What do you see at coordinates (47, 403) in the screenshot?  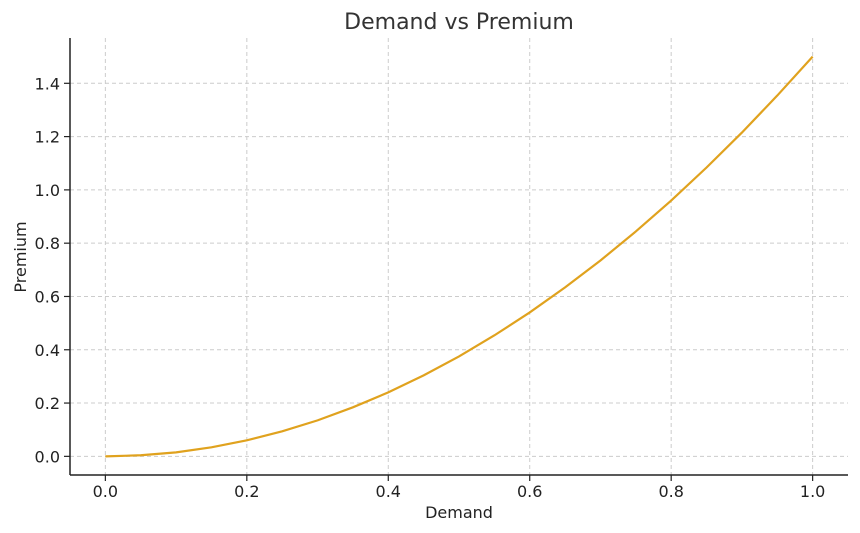 I see `y-tick-label: 0.2` at bounding box center [47, 403].